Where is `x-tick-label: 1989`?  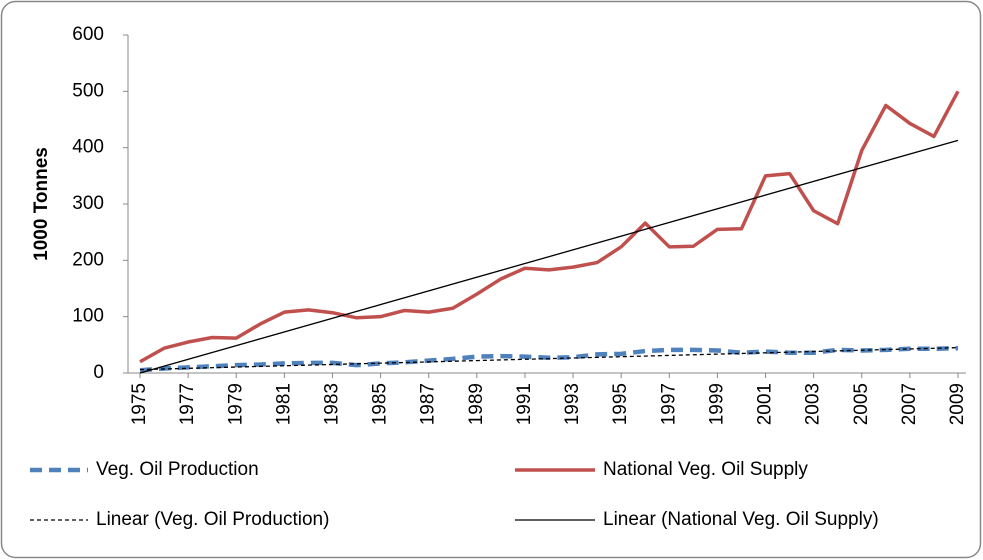 x-tick-label: 1989 is located at coordinates (476, 404).